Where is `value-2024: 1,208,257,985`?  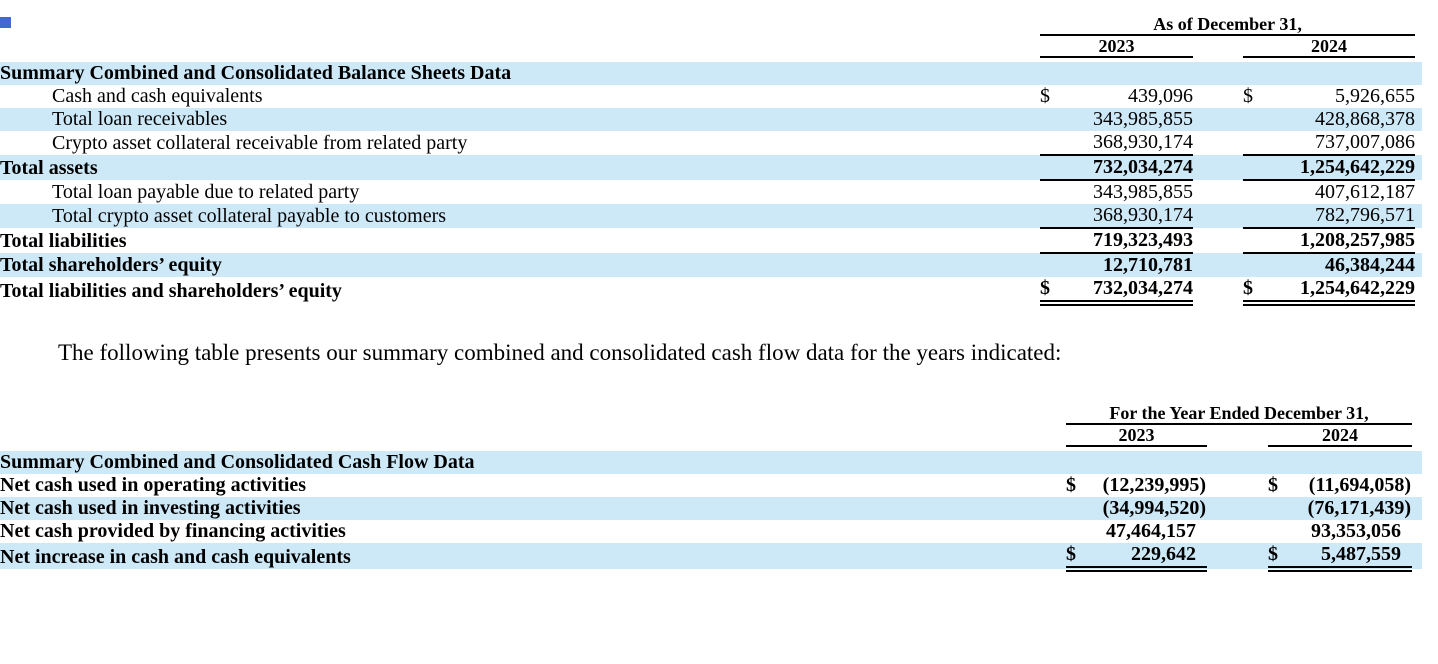
value-2024: 1,208,257,985 is located at coordinates (1344, 241).